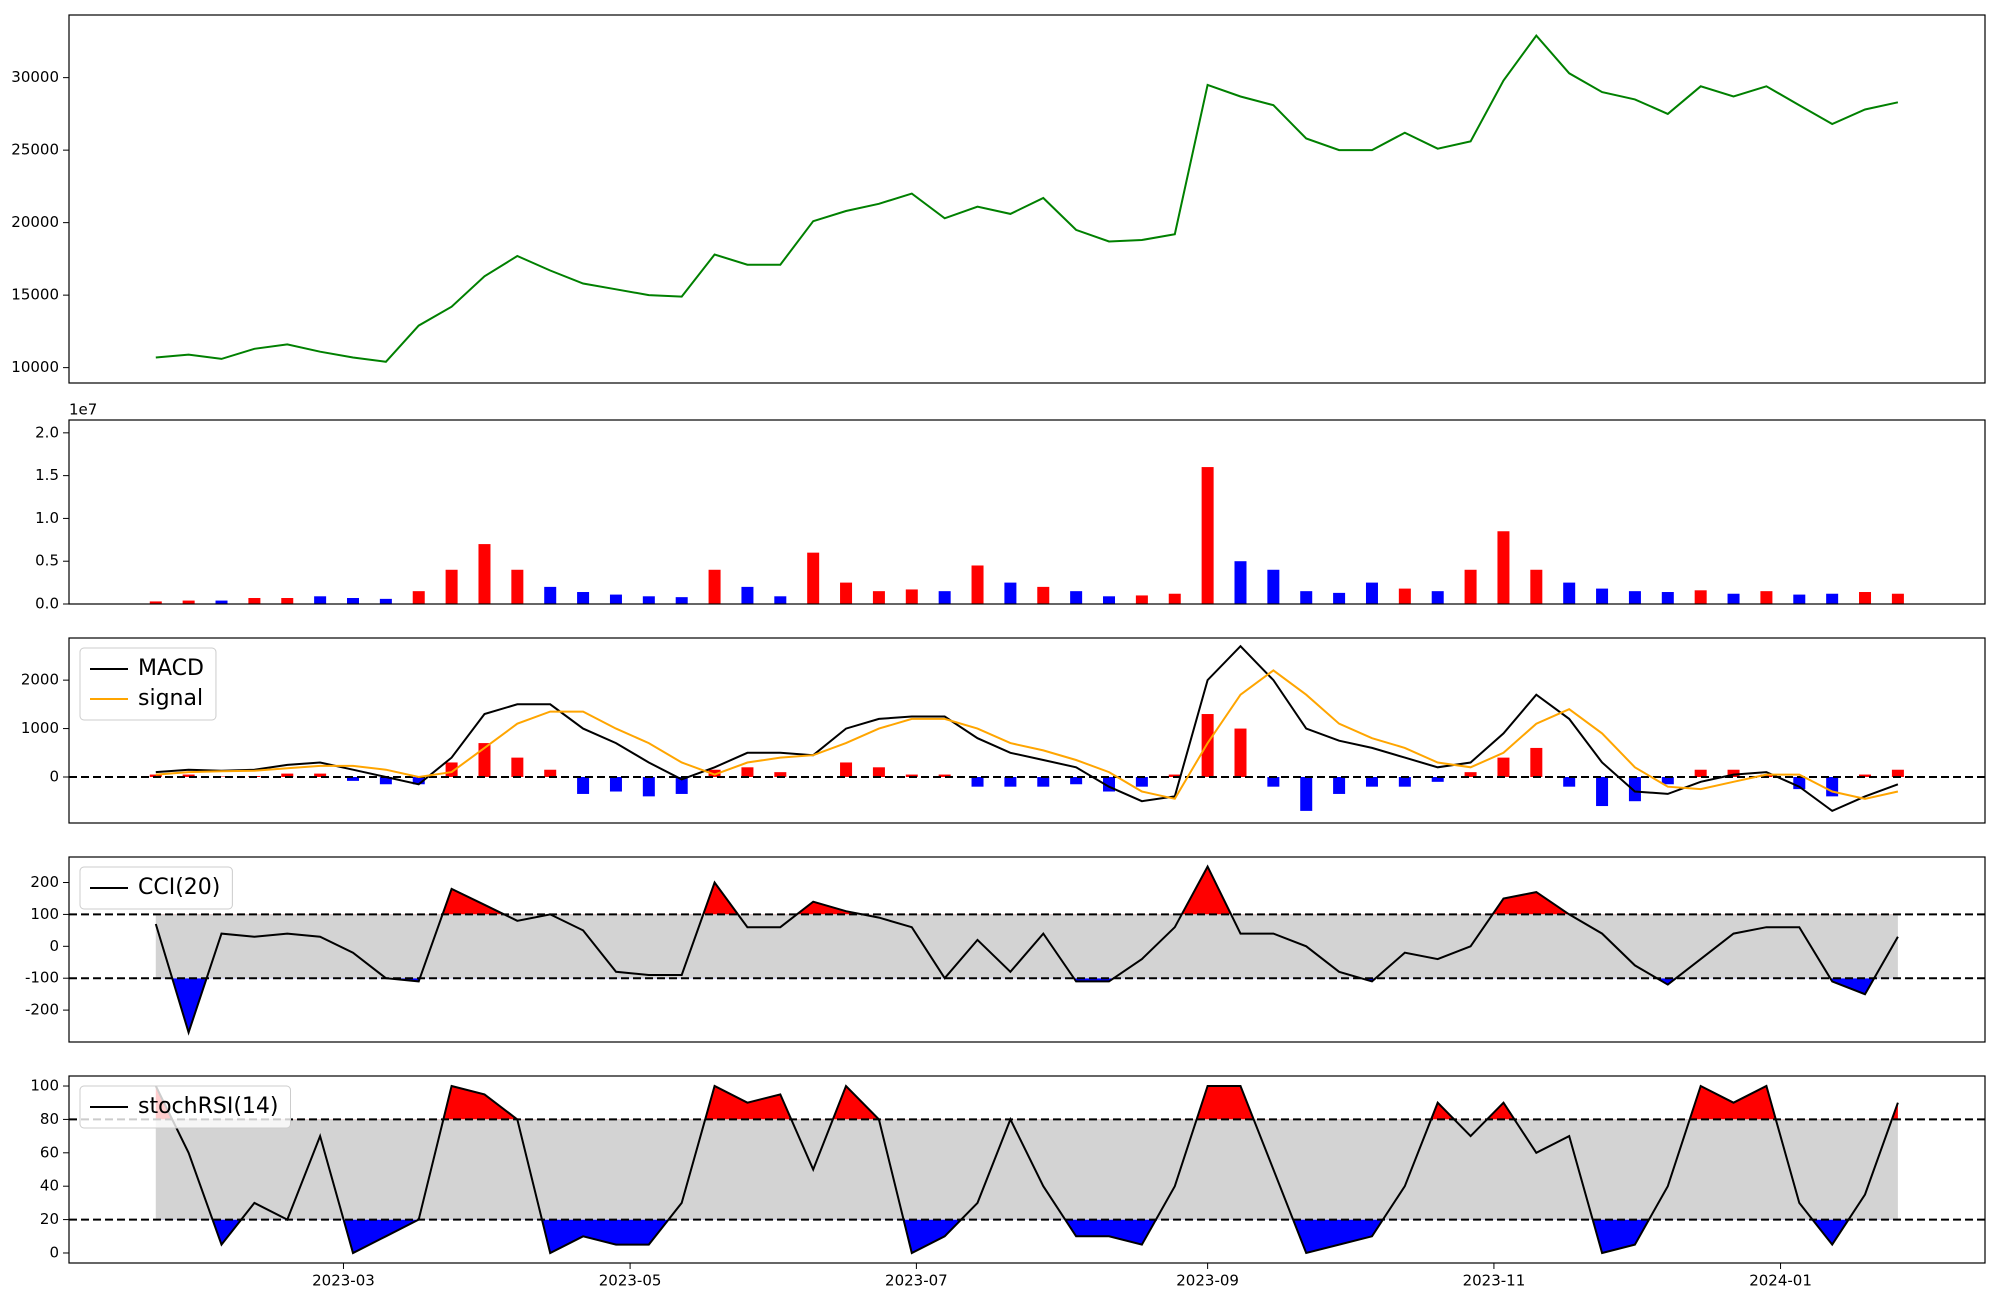 The image size is (2000, 1300). Describe the element at coordinates (1494, 1281) in the screenshot. I see `x-tick-label: 2023-11` at that location.